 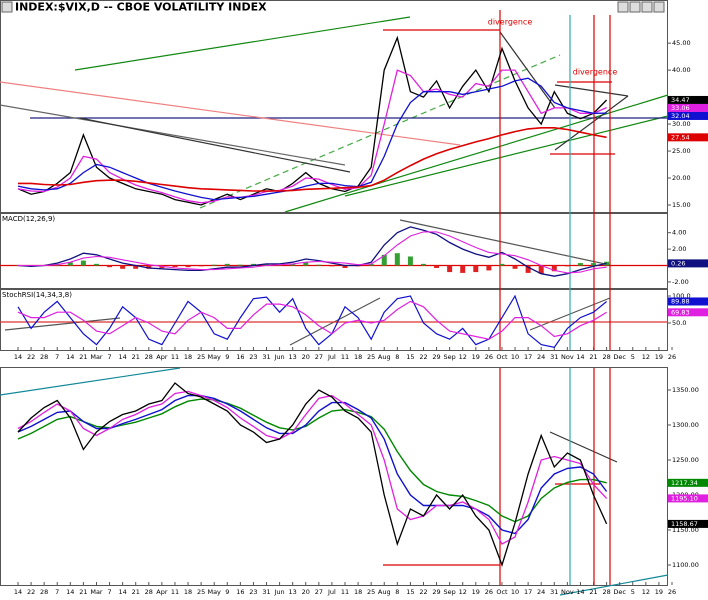 I want to click on x-tick-label: 15, so click(x=410, y=357).